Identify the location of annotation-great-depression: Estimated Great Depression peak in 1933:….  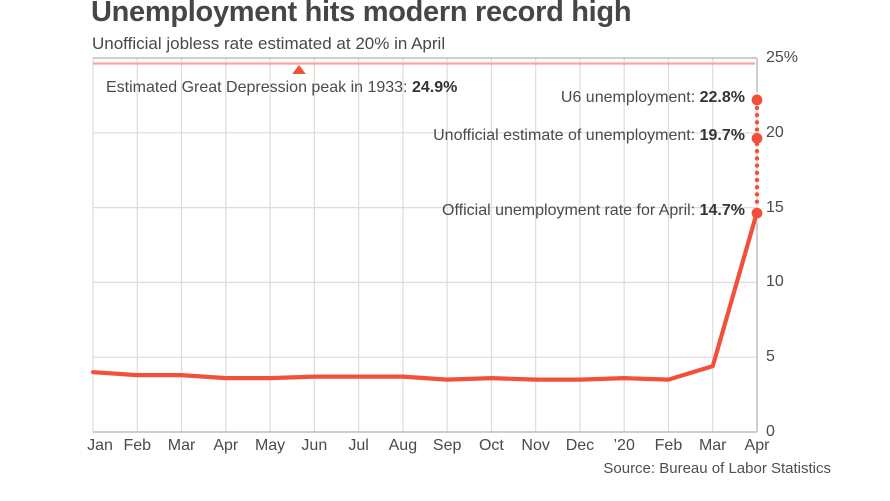
(281, 88).